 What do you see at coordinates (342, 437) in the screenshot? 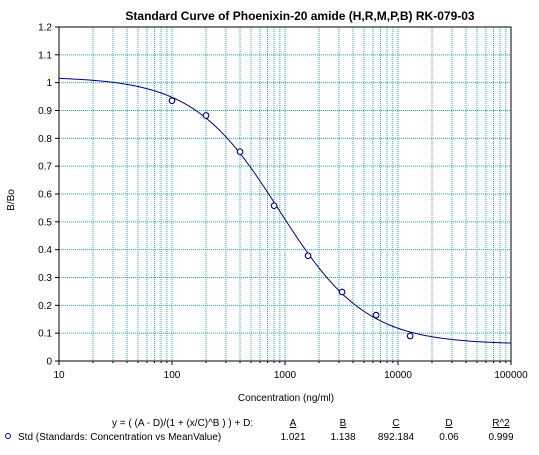
I see `param-value: 1.138` at bounding box center [342, 437].